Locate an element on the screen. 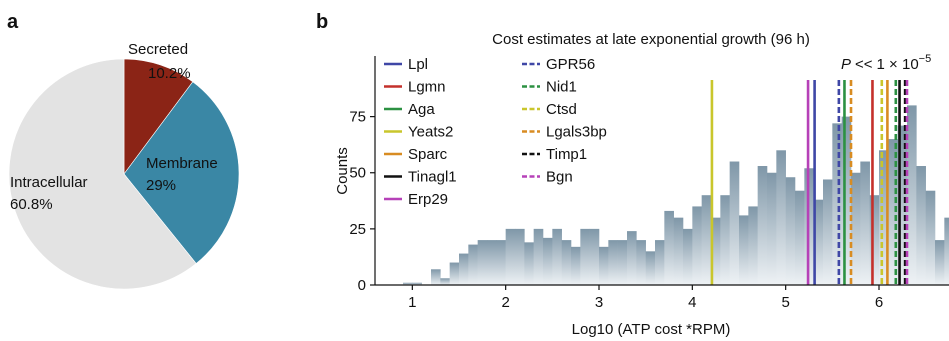 Image resolution: width=949 pixels, height=341 pixels. legend-label-erp29: Erp29 is located at coordinates (428, 199).